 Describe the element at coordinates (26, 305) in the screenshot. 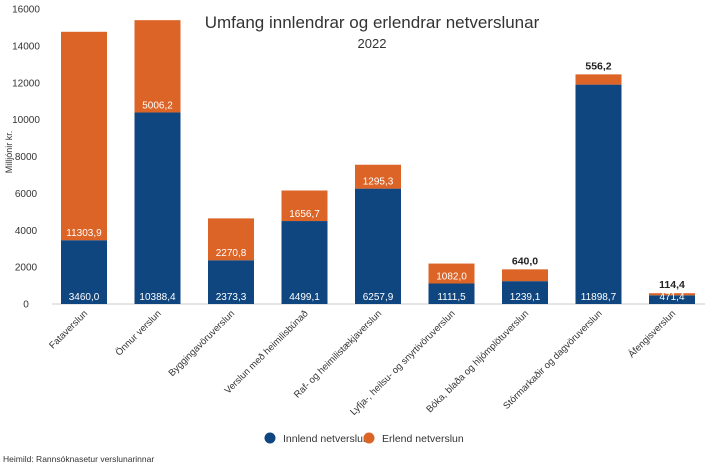

I see `y-tick-label: 0` at that location.